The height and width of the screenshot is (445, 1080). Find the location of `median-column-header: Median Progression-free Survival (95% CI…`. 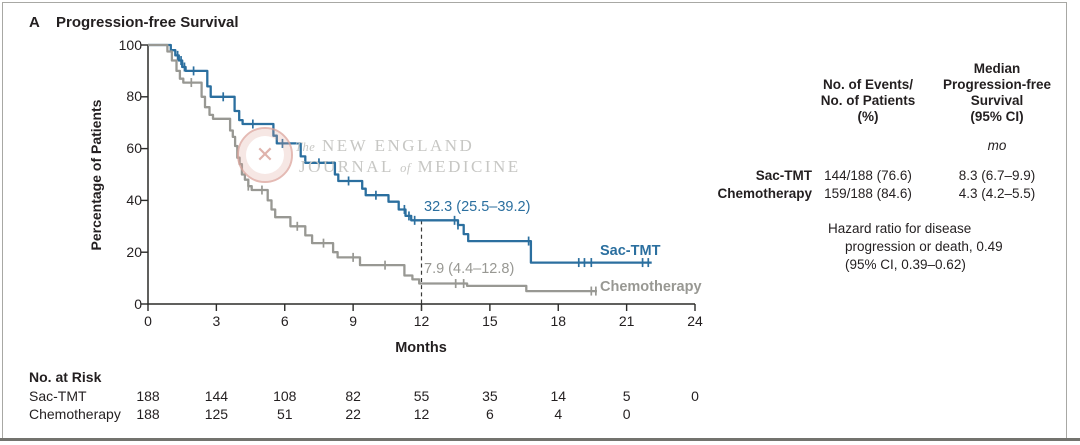

median-column-header: Median Progression-free Survival (95% CI… is located at coordinates (997, 92).